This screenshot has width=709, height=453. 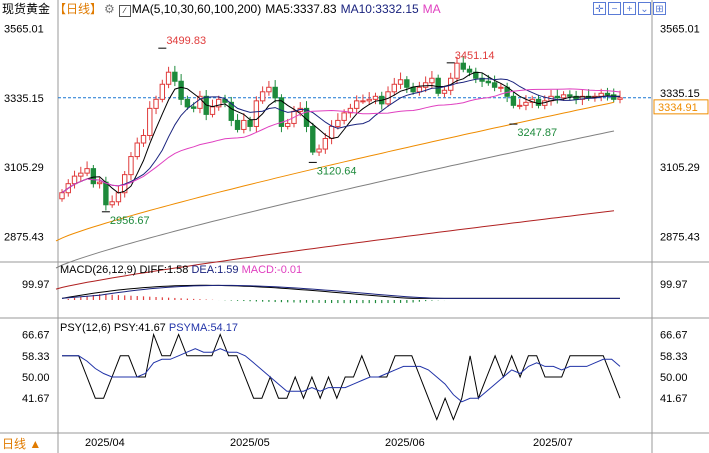 I want to click on ma5-value: MA5:3337.83, so click(x=301, y=9).